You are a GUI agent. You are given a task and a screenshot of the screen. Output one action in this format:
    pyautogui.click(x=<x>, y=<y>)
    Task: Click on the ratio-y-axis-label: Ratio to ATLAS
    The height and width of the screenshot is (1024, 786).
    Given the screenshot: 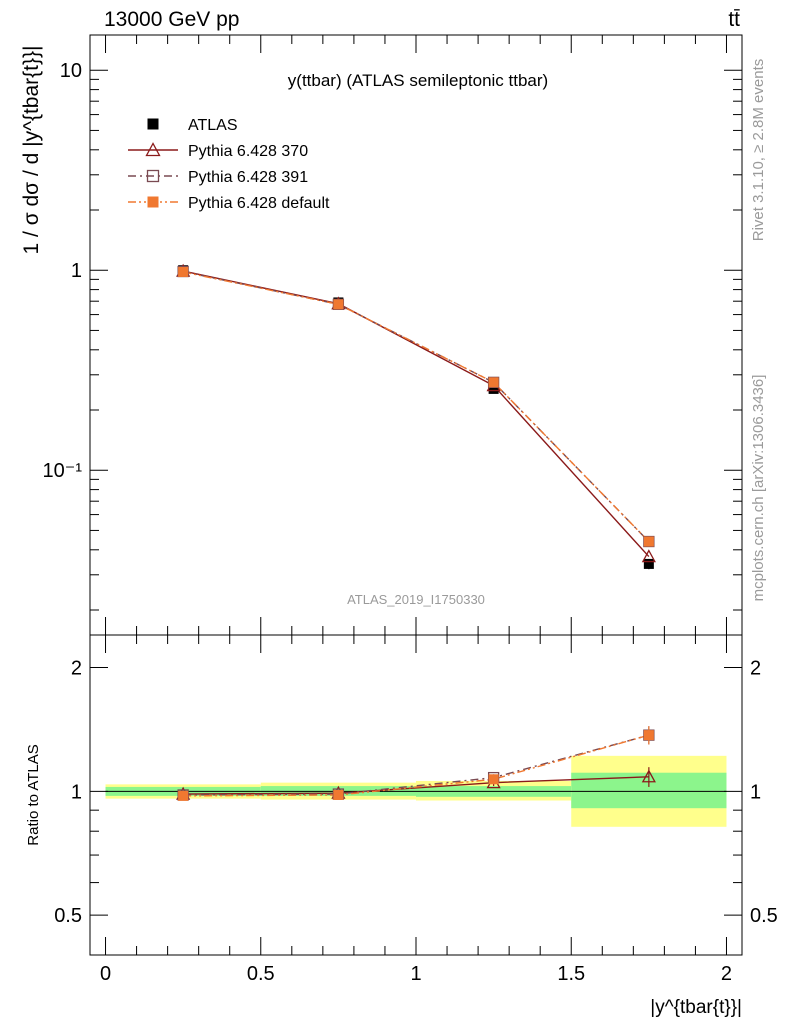 What is the action you would take?
    pyautogui.click(x=33, y=794)
    